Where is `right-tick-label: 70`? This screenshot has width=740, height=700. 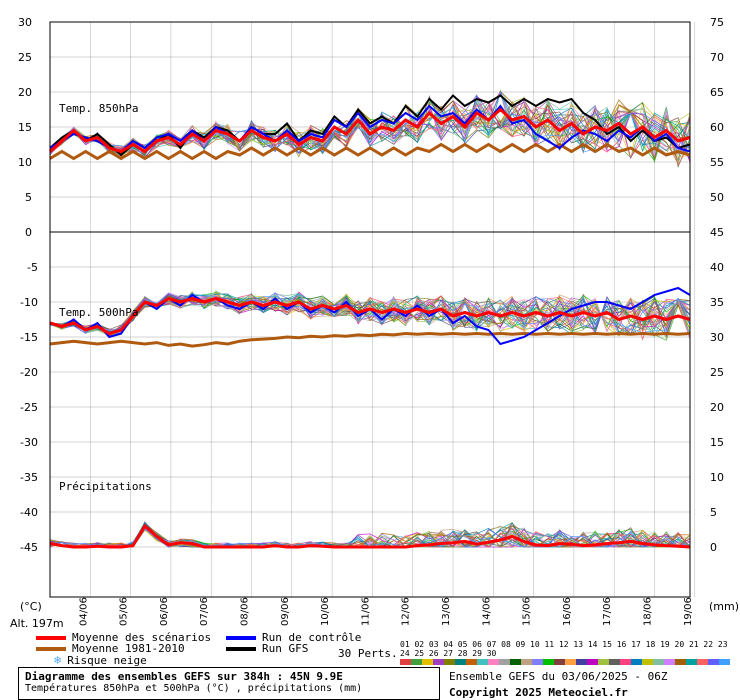
right-tick-label: 70 is located at coordinates (717, 57).